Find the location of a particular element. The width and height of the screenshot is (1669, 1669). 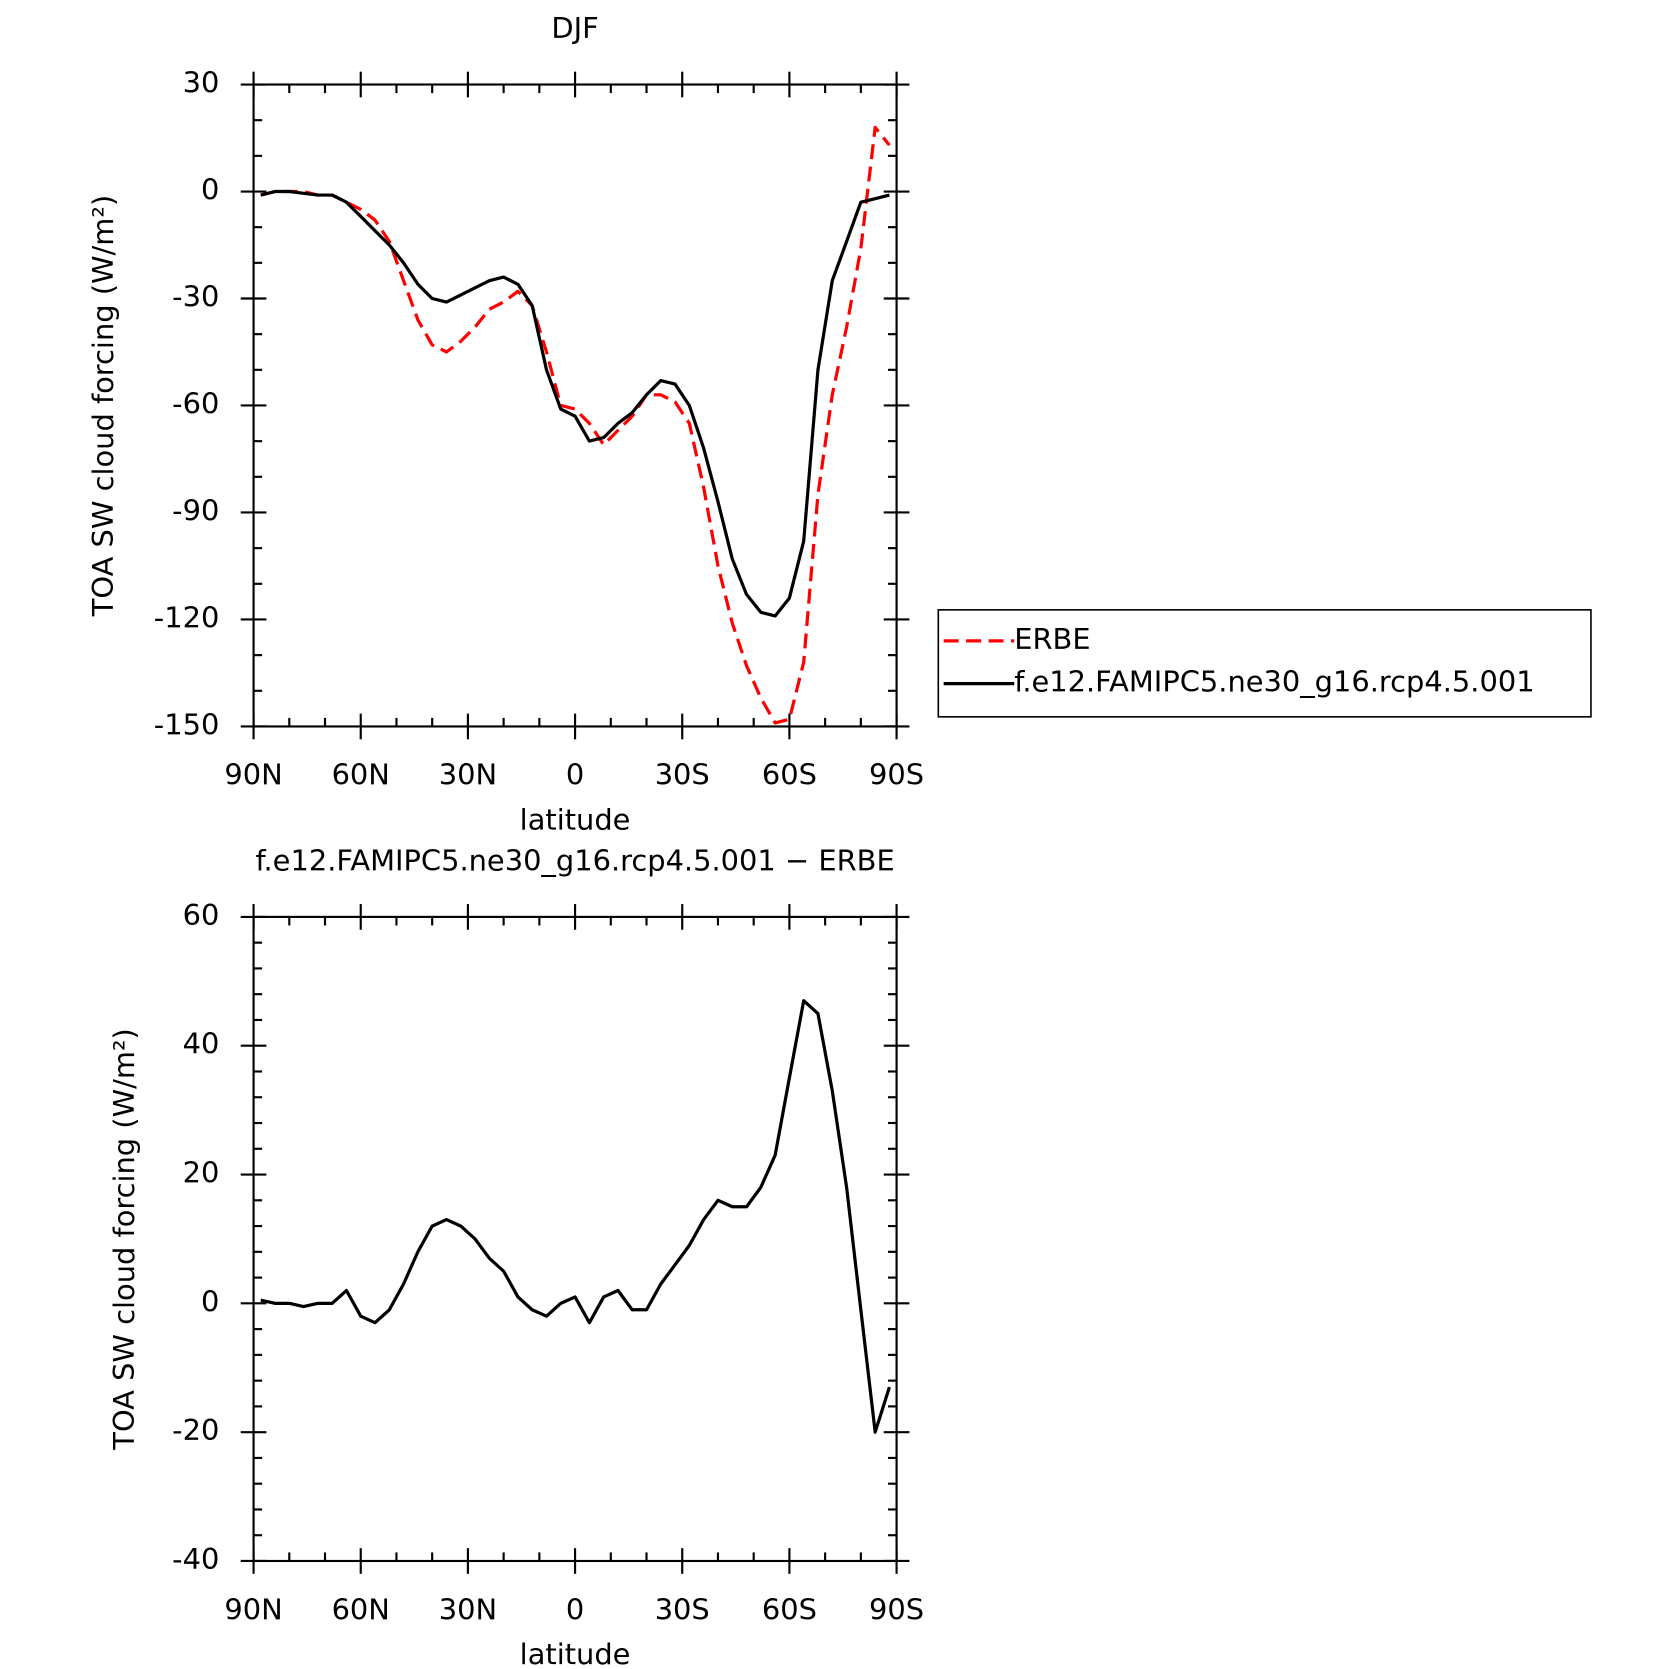

y-tick-label: 60 is located at coordinates (201, 915).